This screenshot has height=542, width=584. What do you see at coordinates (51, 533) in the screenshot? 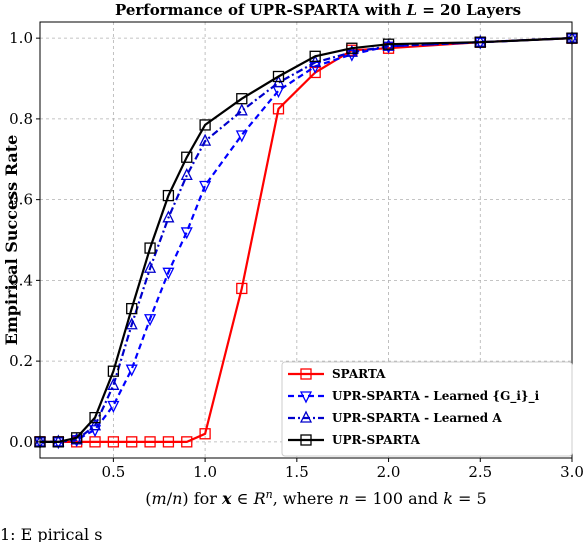
I see `caption-fragment: 1: E pirical s` at bounding box center [51, 533].